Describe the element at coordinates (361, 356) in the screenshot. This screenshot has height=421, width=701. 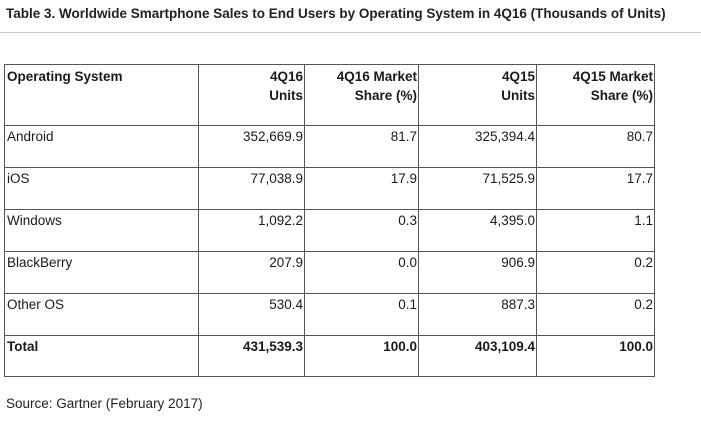
I see `total-4q16-share-cell: 100.0` at that location.